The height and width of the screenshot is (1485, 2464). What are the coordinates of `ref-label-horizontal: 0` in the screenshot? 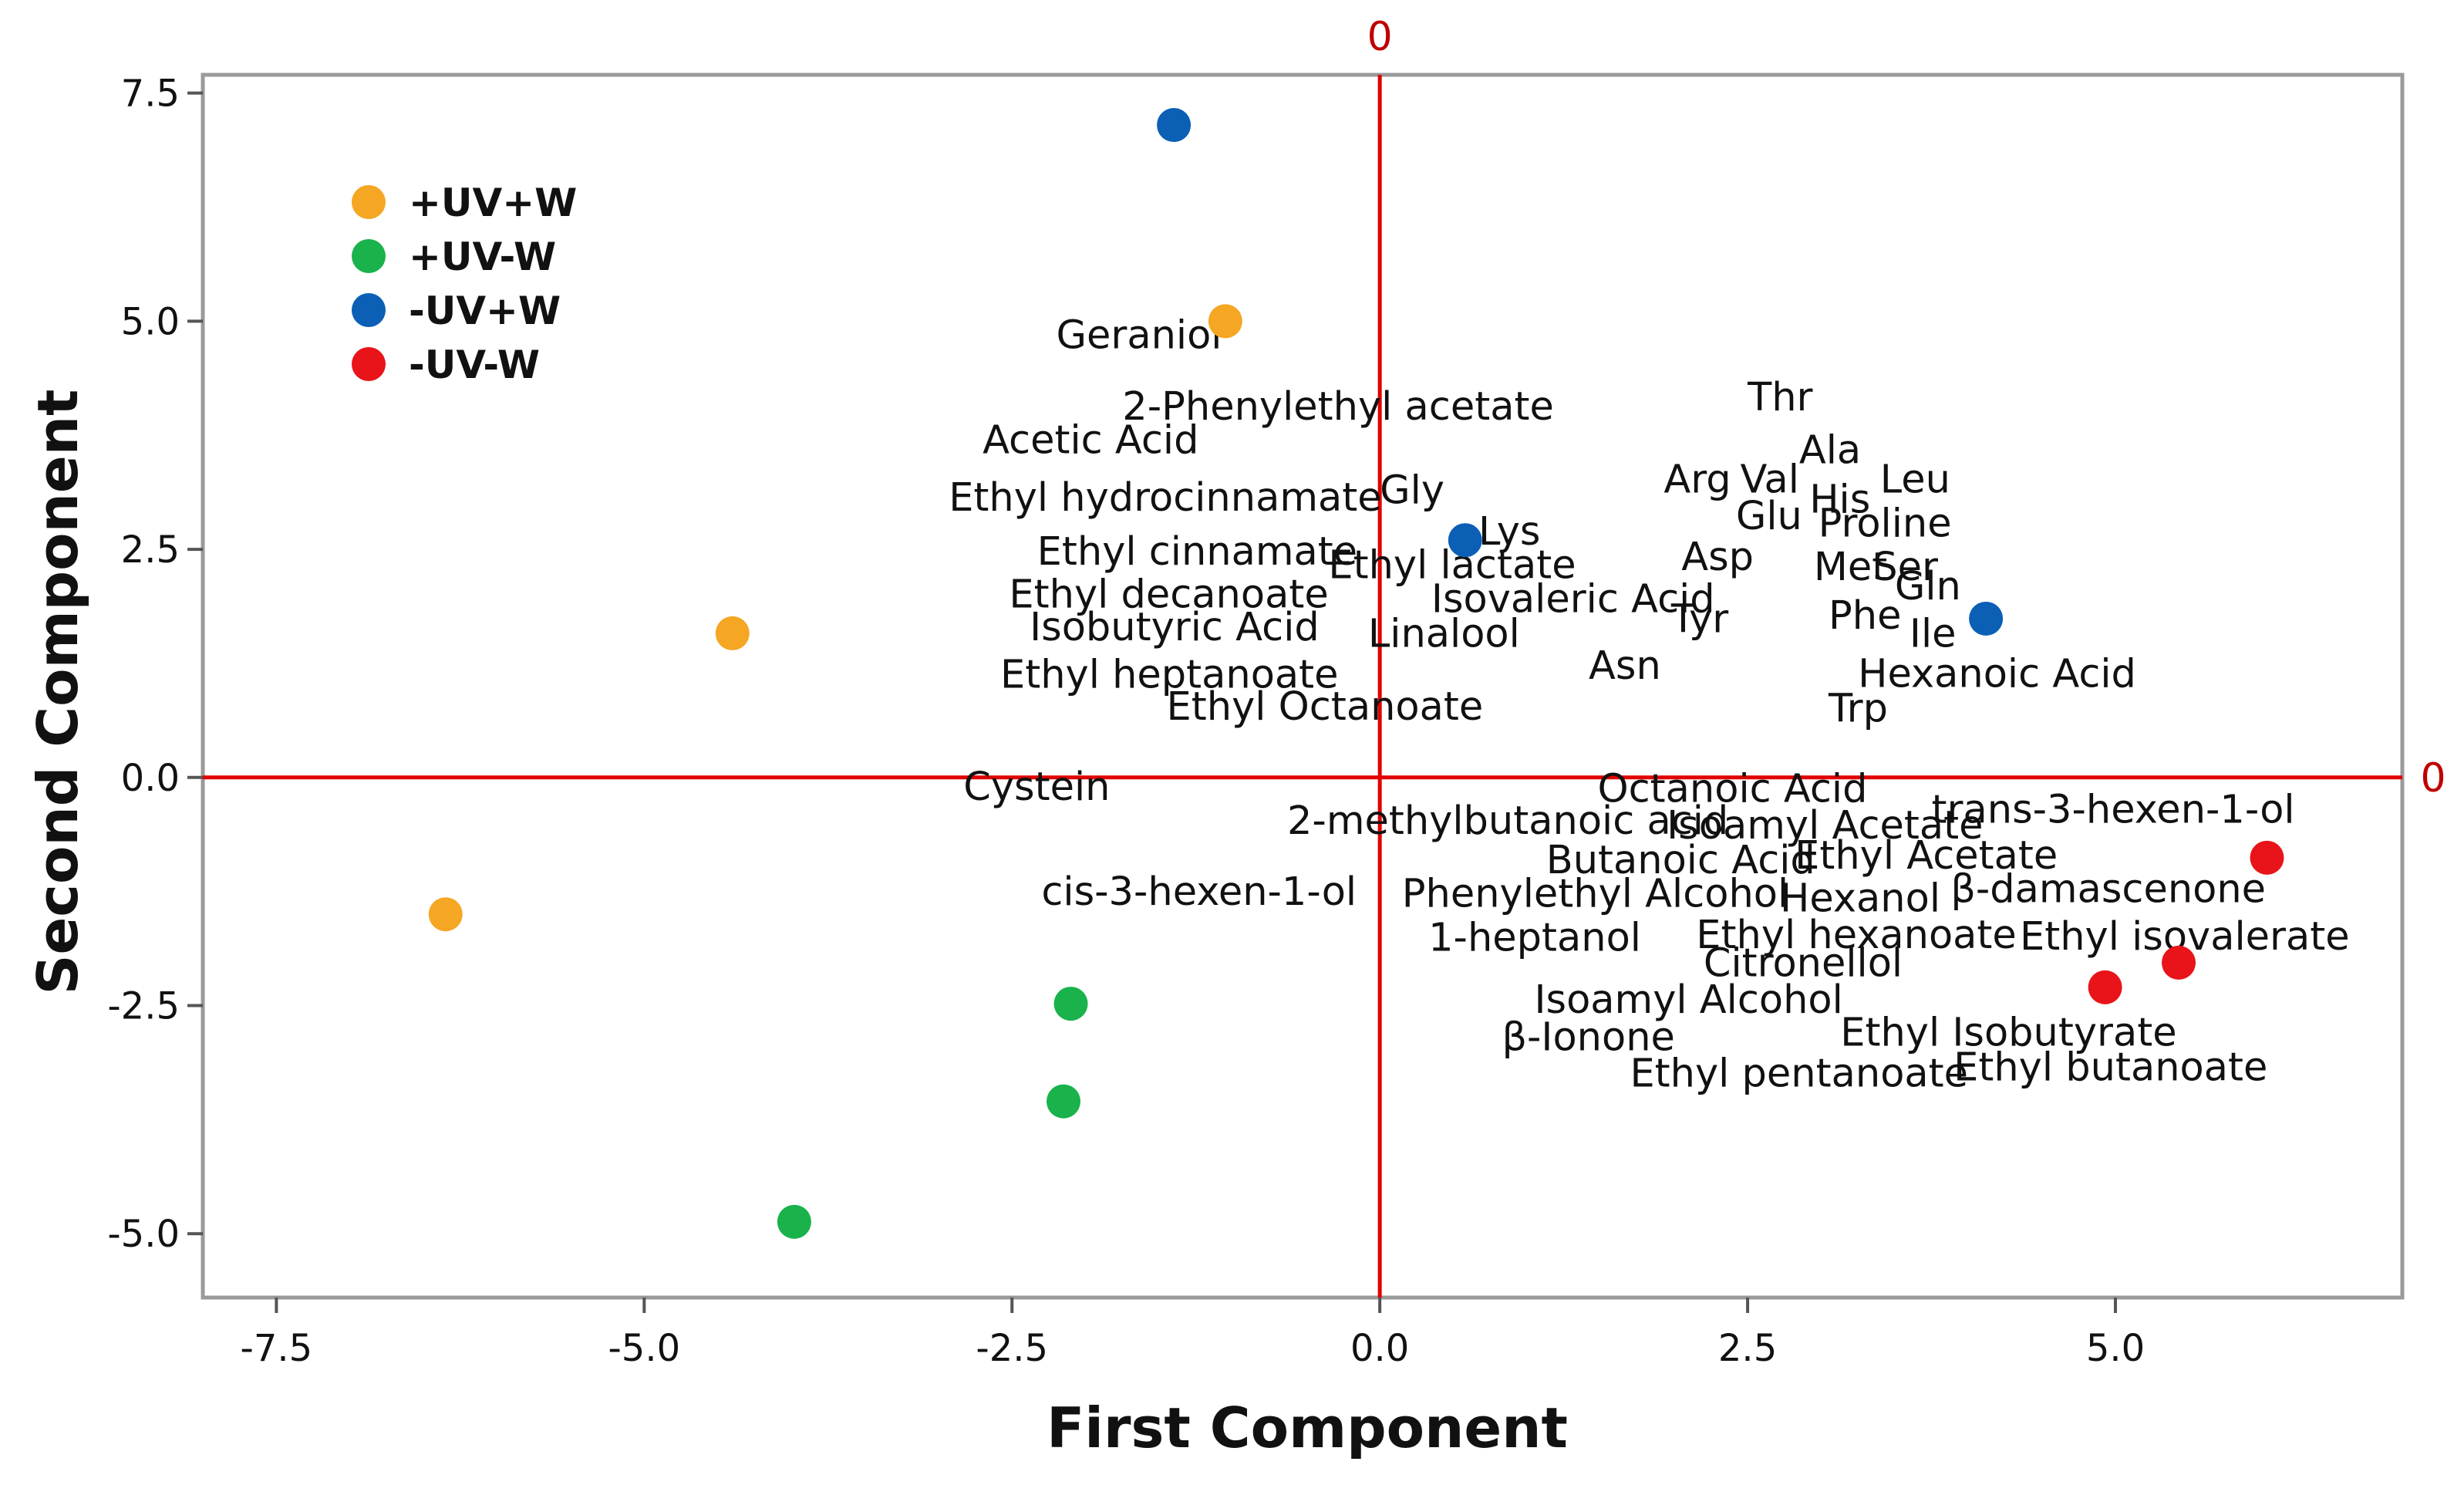 It's located at (2432, 778).